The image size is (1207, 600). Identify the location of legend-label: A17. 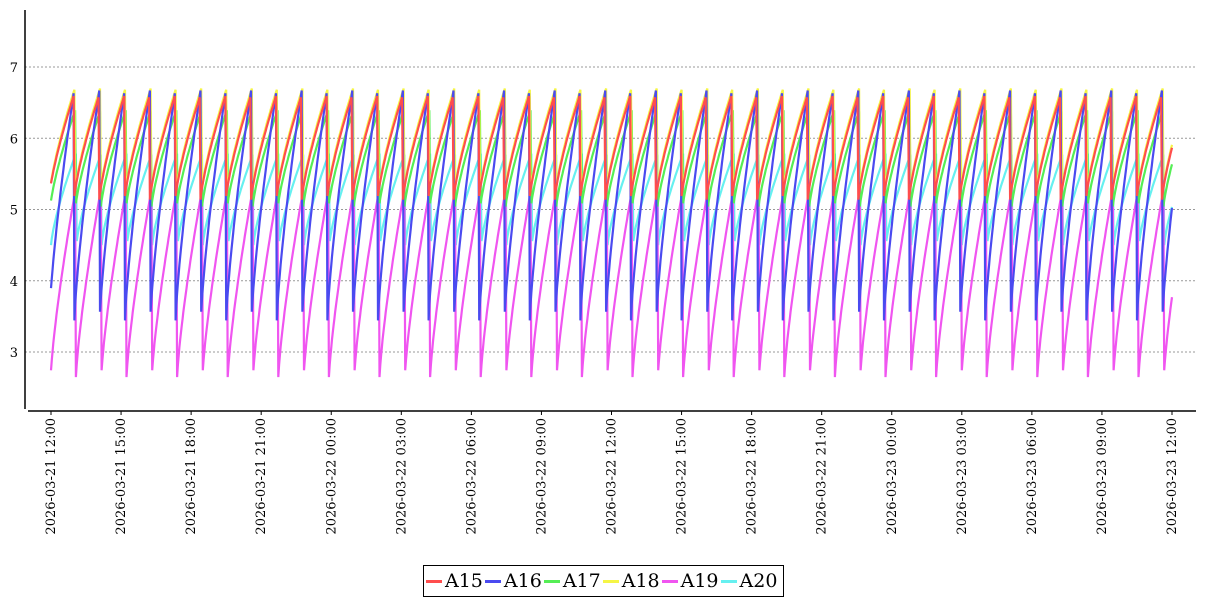
(581, 580).